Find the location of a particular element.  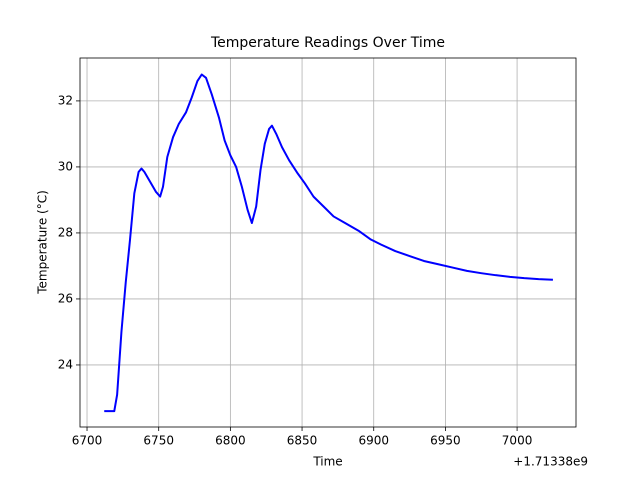

y-tick-label: 26 is located at coordinates (65, 298).